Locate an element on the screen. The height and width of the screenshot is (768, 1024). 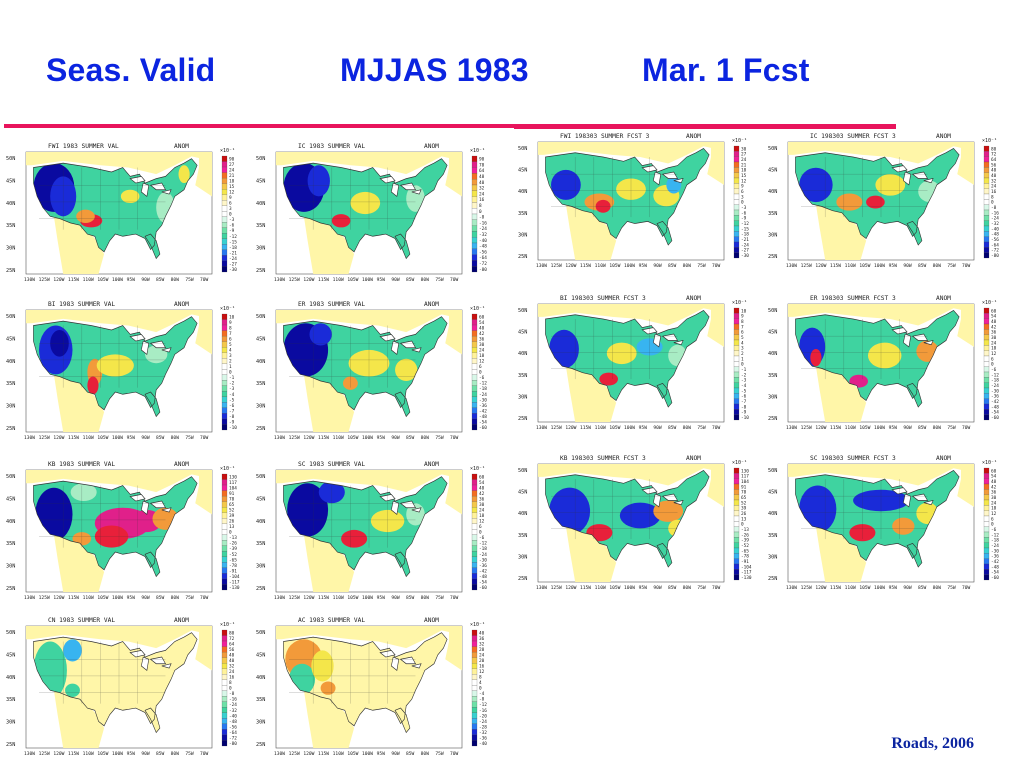
lon-tick-label: 105W is located at coordinates (614, 428).